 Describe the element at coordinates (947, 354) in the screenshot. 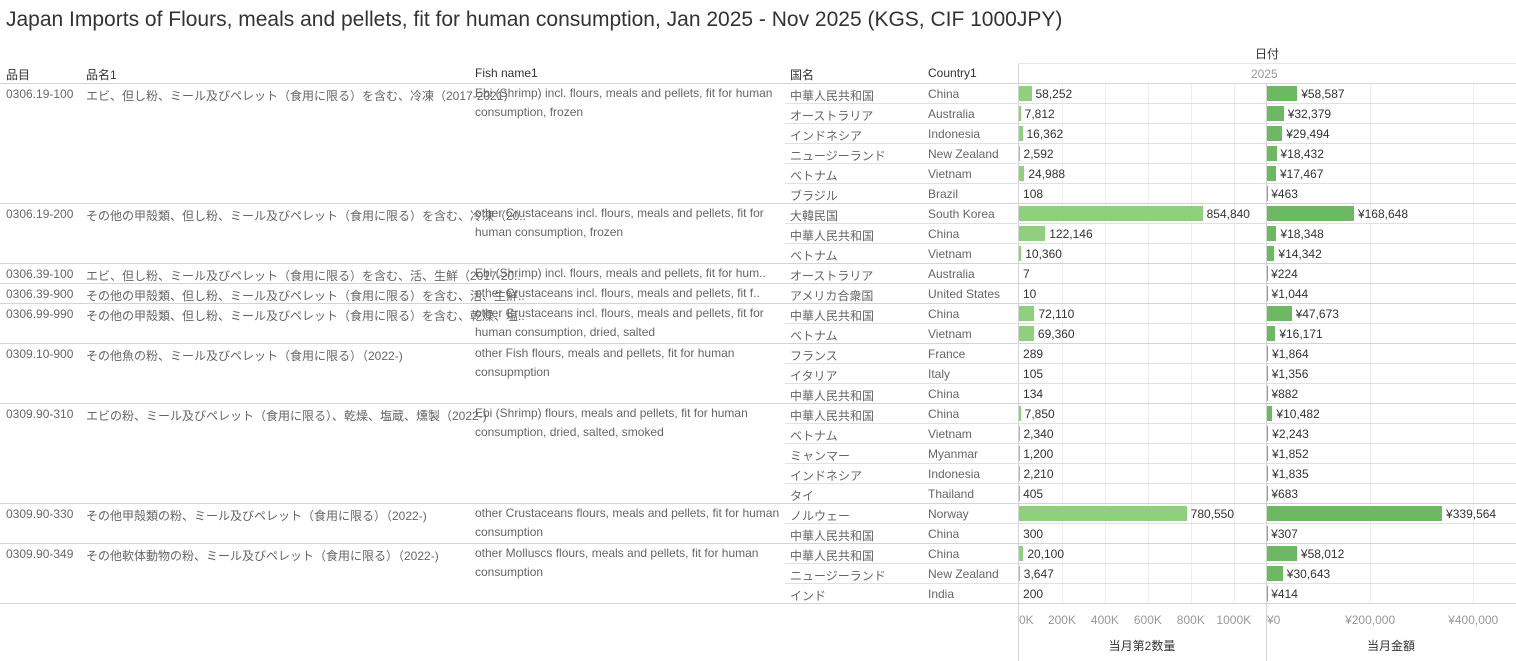

I see `country-en: France` at that location.